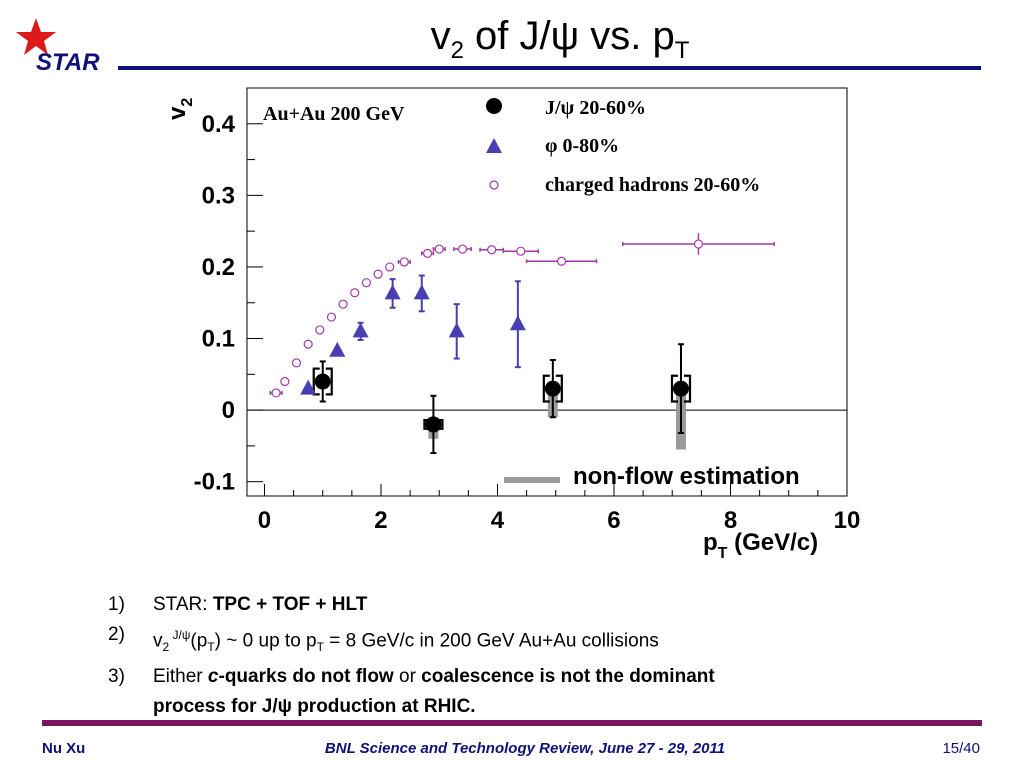 The height and width of the screenshot is (768, 1024). I want to click on y-tick-label: 0.2, so click(218, 267).